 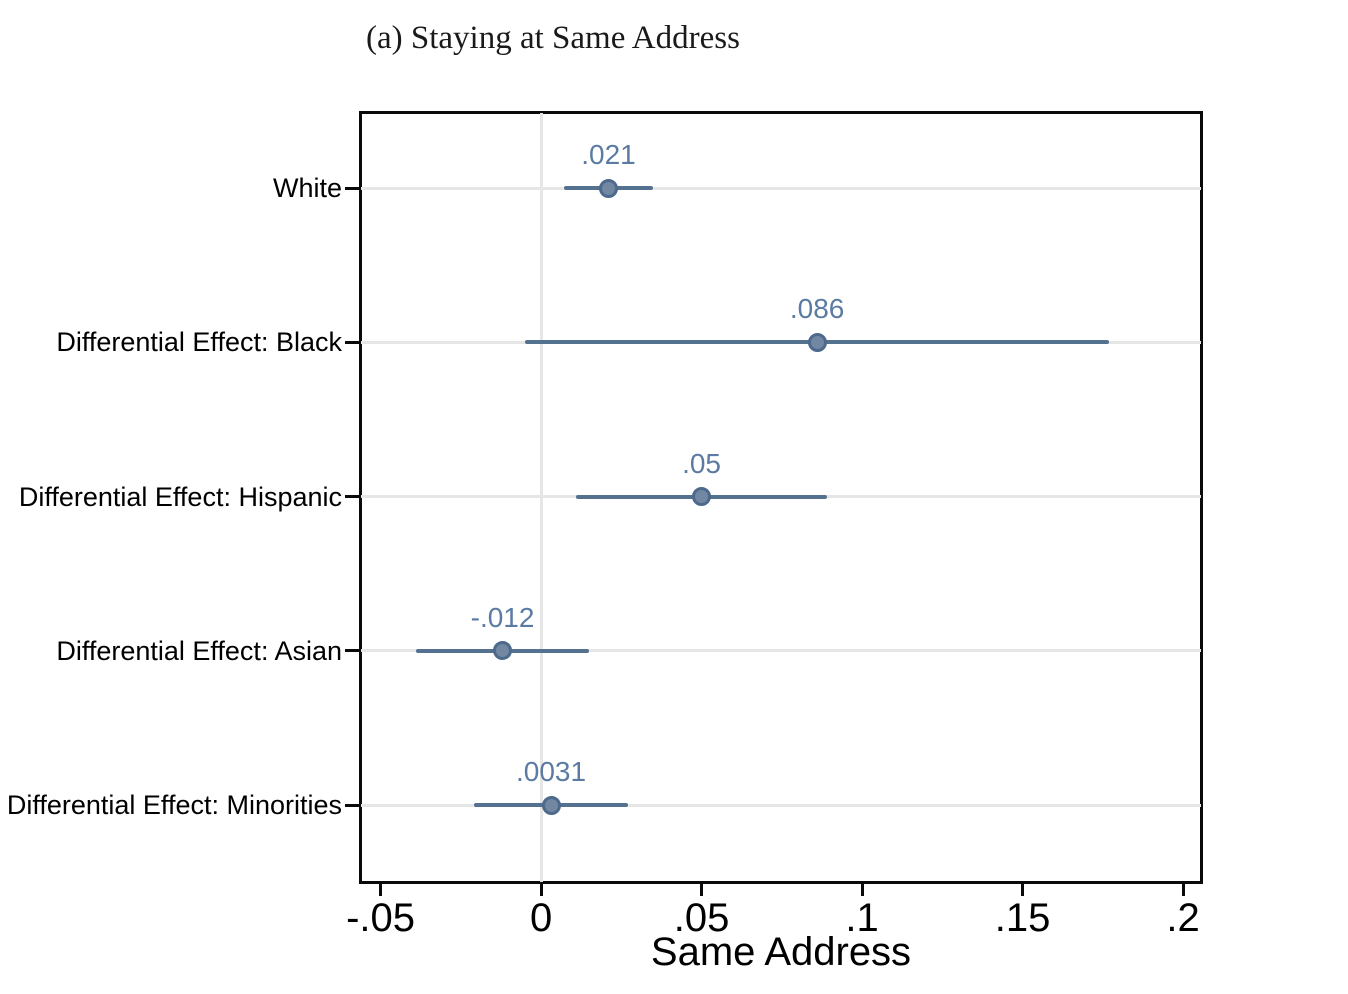 What do you see at coordinates (307, 188) in the screenshot?
I see `category-label: White` at bounding box center [307, 188].